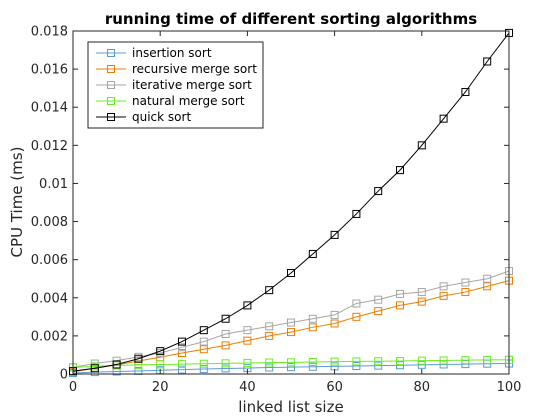 This screenshot has height=420, width=560. What do you see at coordinates (73, 387) in the screenshot?
I see `x-tick-label: 0` at bounding box center [73, 387].